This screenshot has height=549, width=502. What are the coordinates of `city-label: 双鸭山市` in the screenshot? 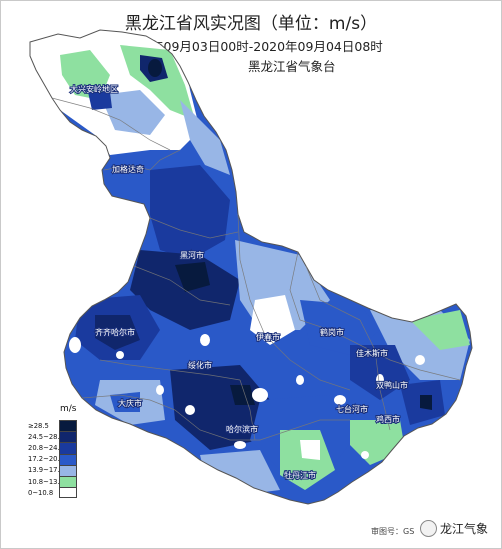 It's located at (392, 385).